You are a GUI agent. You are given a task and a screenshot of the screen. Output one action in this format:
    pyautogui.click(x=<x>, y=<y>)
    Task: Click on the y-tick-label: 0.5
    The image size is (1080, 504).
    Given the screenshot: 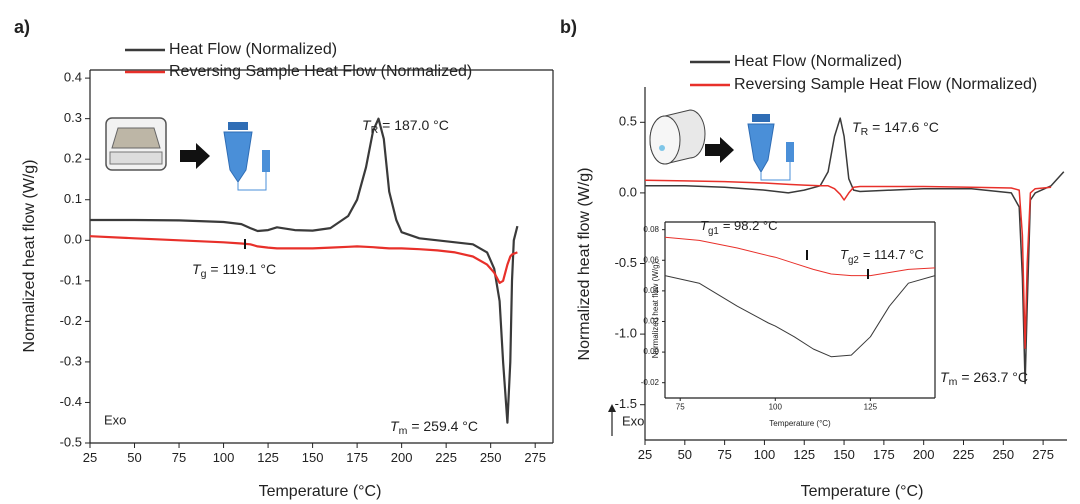 What is the action you would take?
    pyautogui.click(x=628, y=121)
    